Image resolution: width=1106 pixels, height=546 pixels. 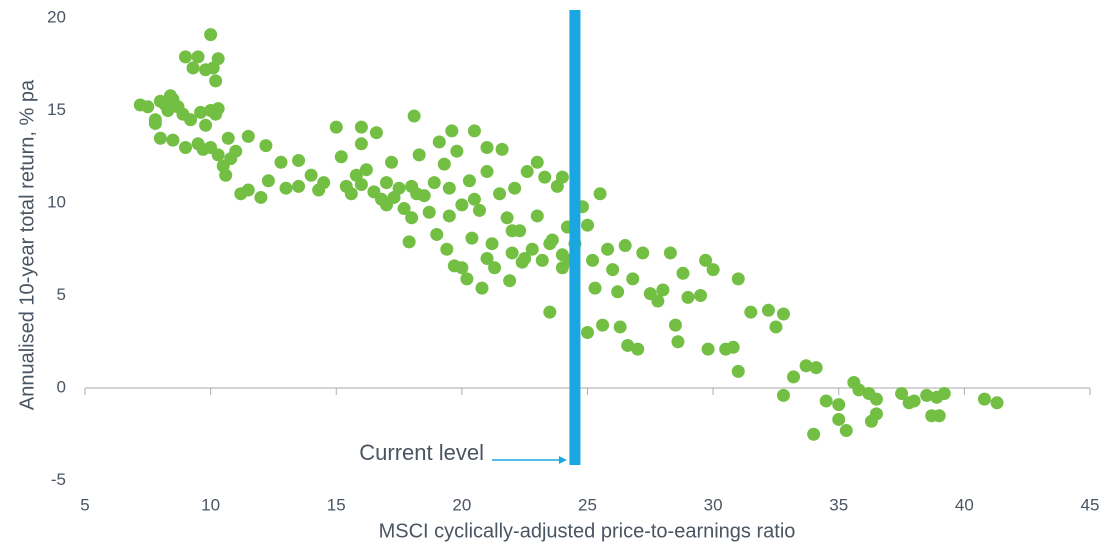 I want to click on x-tick-label: 40, so click(x=964, y=504).